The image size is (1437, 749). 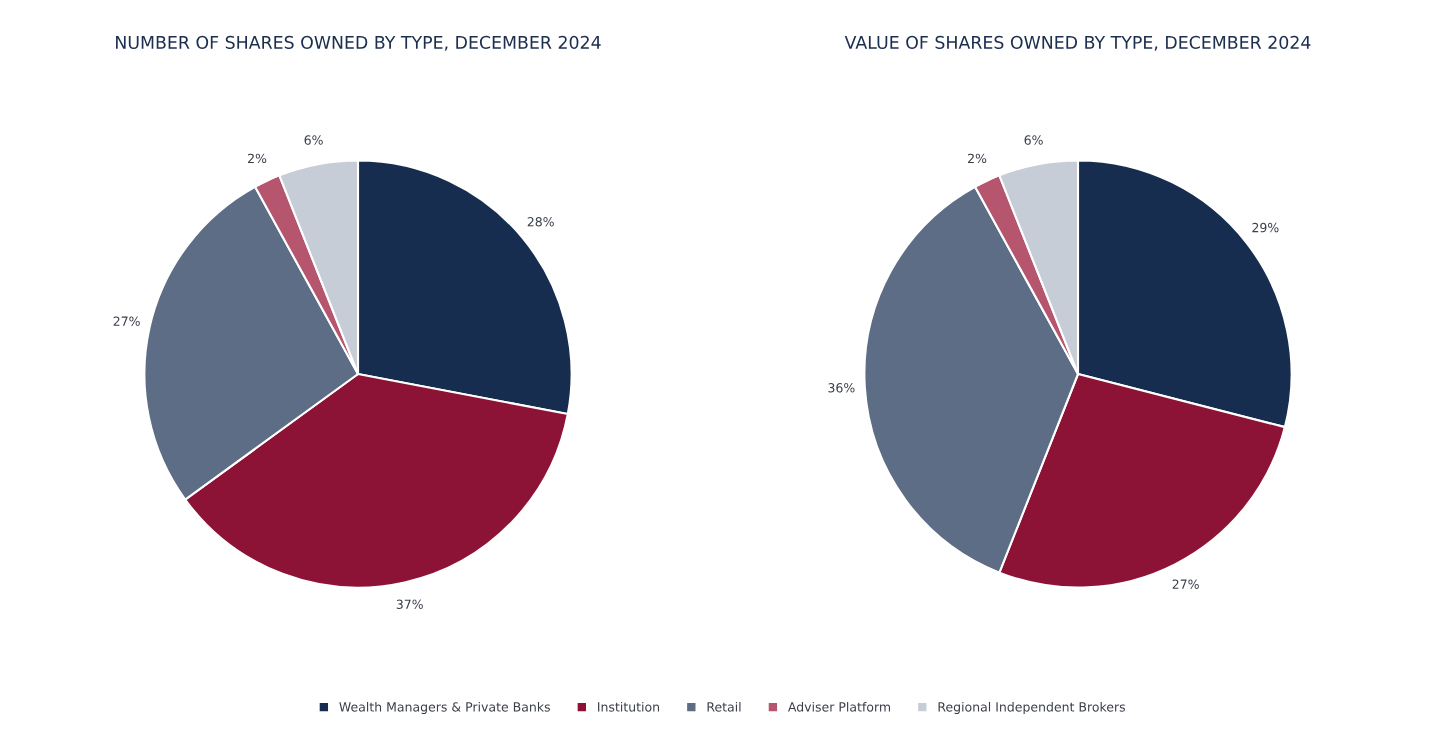 What do you see at coordinates (841, 388) in the screenshot?
I see `data-label: 36%` at bounding box center [841, 388].